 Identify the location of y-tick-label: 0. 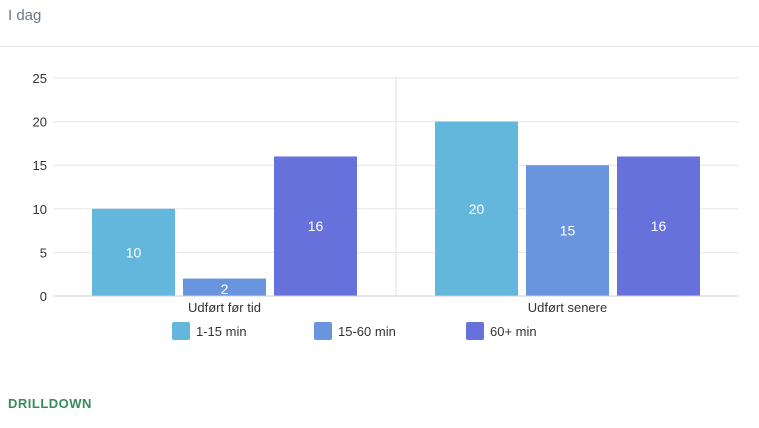
(43, 296).